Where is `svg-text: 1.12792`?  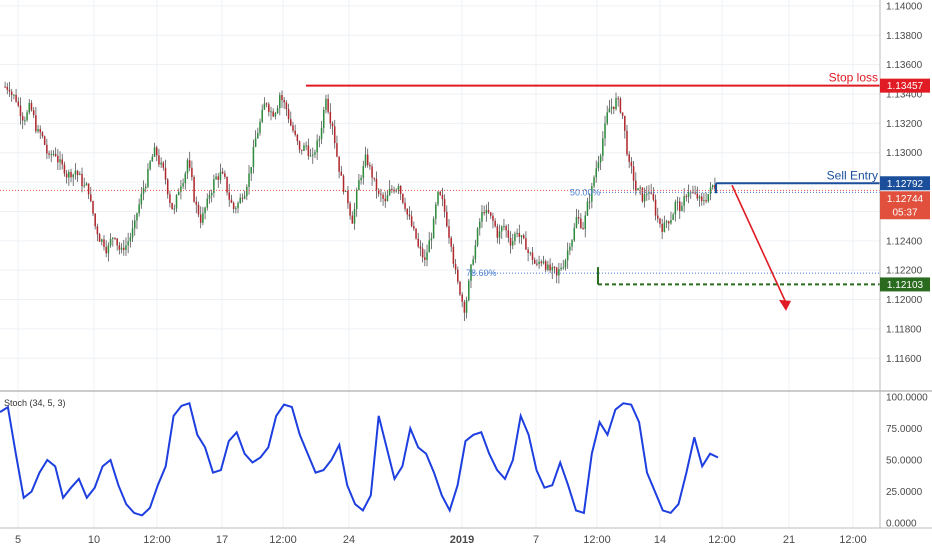 svg-text: 1.12792 is located at coordinates (905, 184).